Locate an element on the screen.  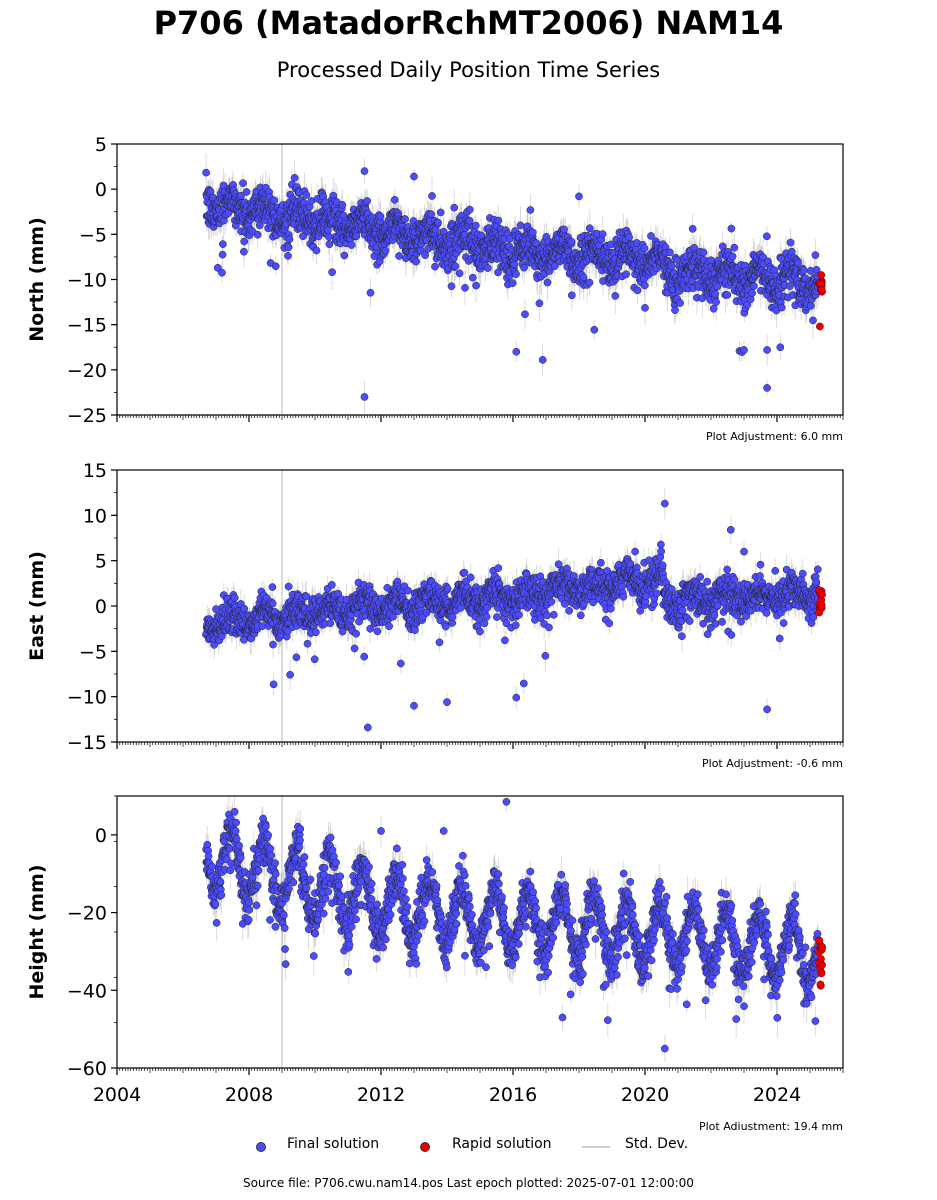
page-title: P706 (MatadorRchMT2006) NAM14 is located at coordinates (468, 23).